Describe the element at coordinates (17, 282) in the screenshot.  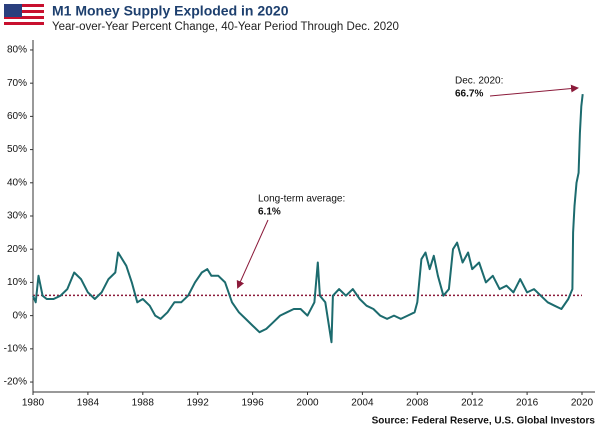
I see `y-tick-label: 10%` at that location.